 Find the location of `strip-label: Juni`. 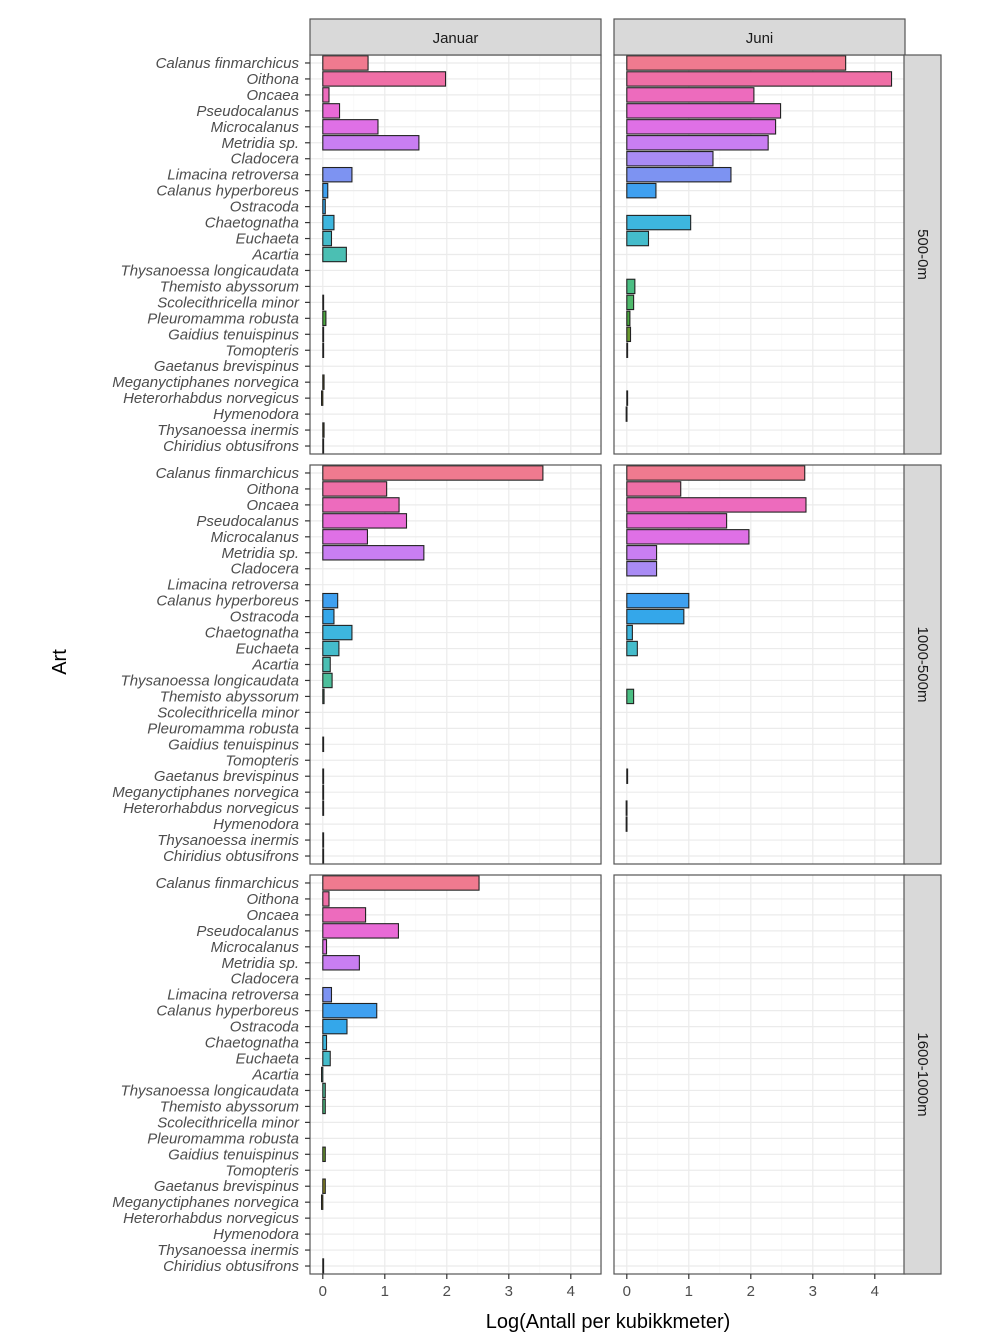

strip-label: Juni is located at coordinates (760, 38).